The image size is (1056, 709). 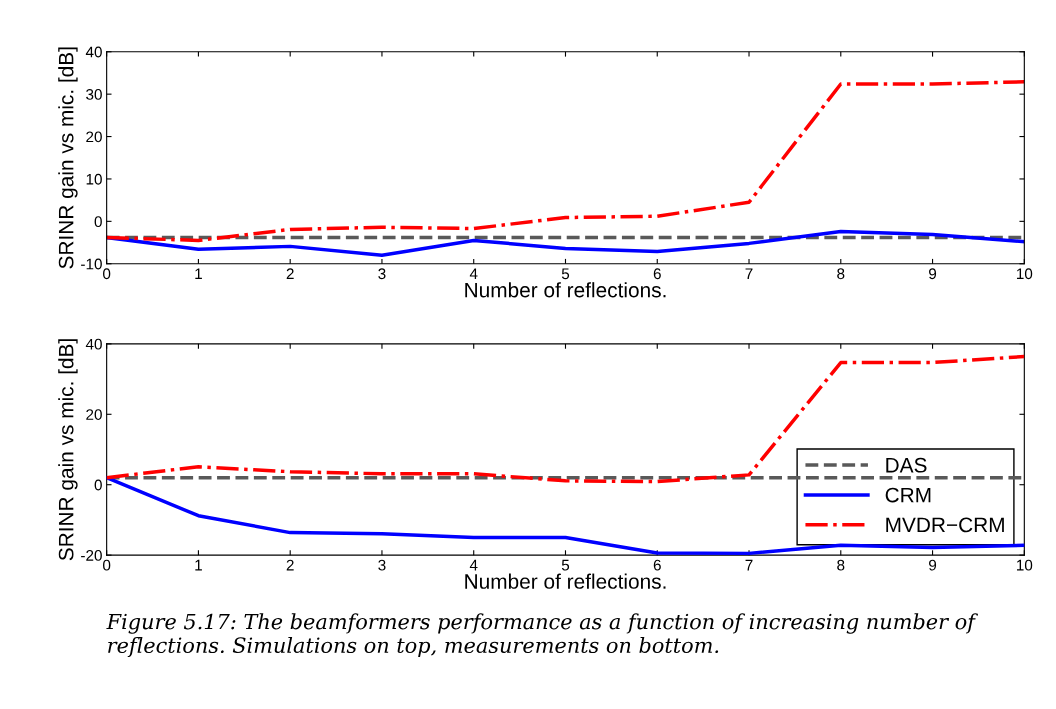 What do you see at coordinates (91, 555) in the screenshot?
I see `y-tick-label: -20` at bounding box center [91, 555].